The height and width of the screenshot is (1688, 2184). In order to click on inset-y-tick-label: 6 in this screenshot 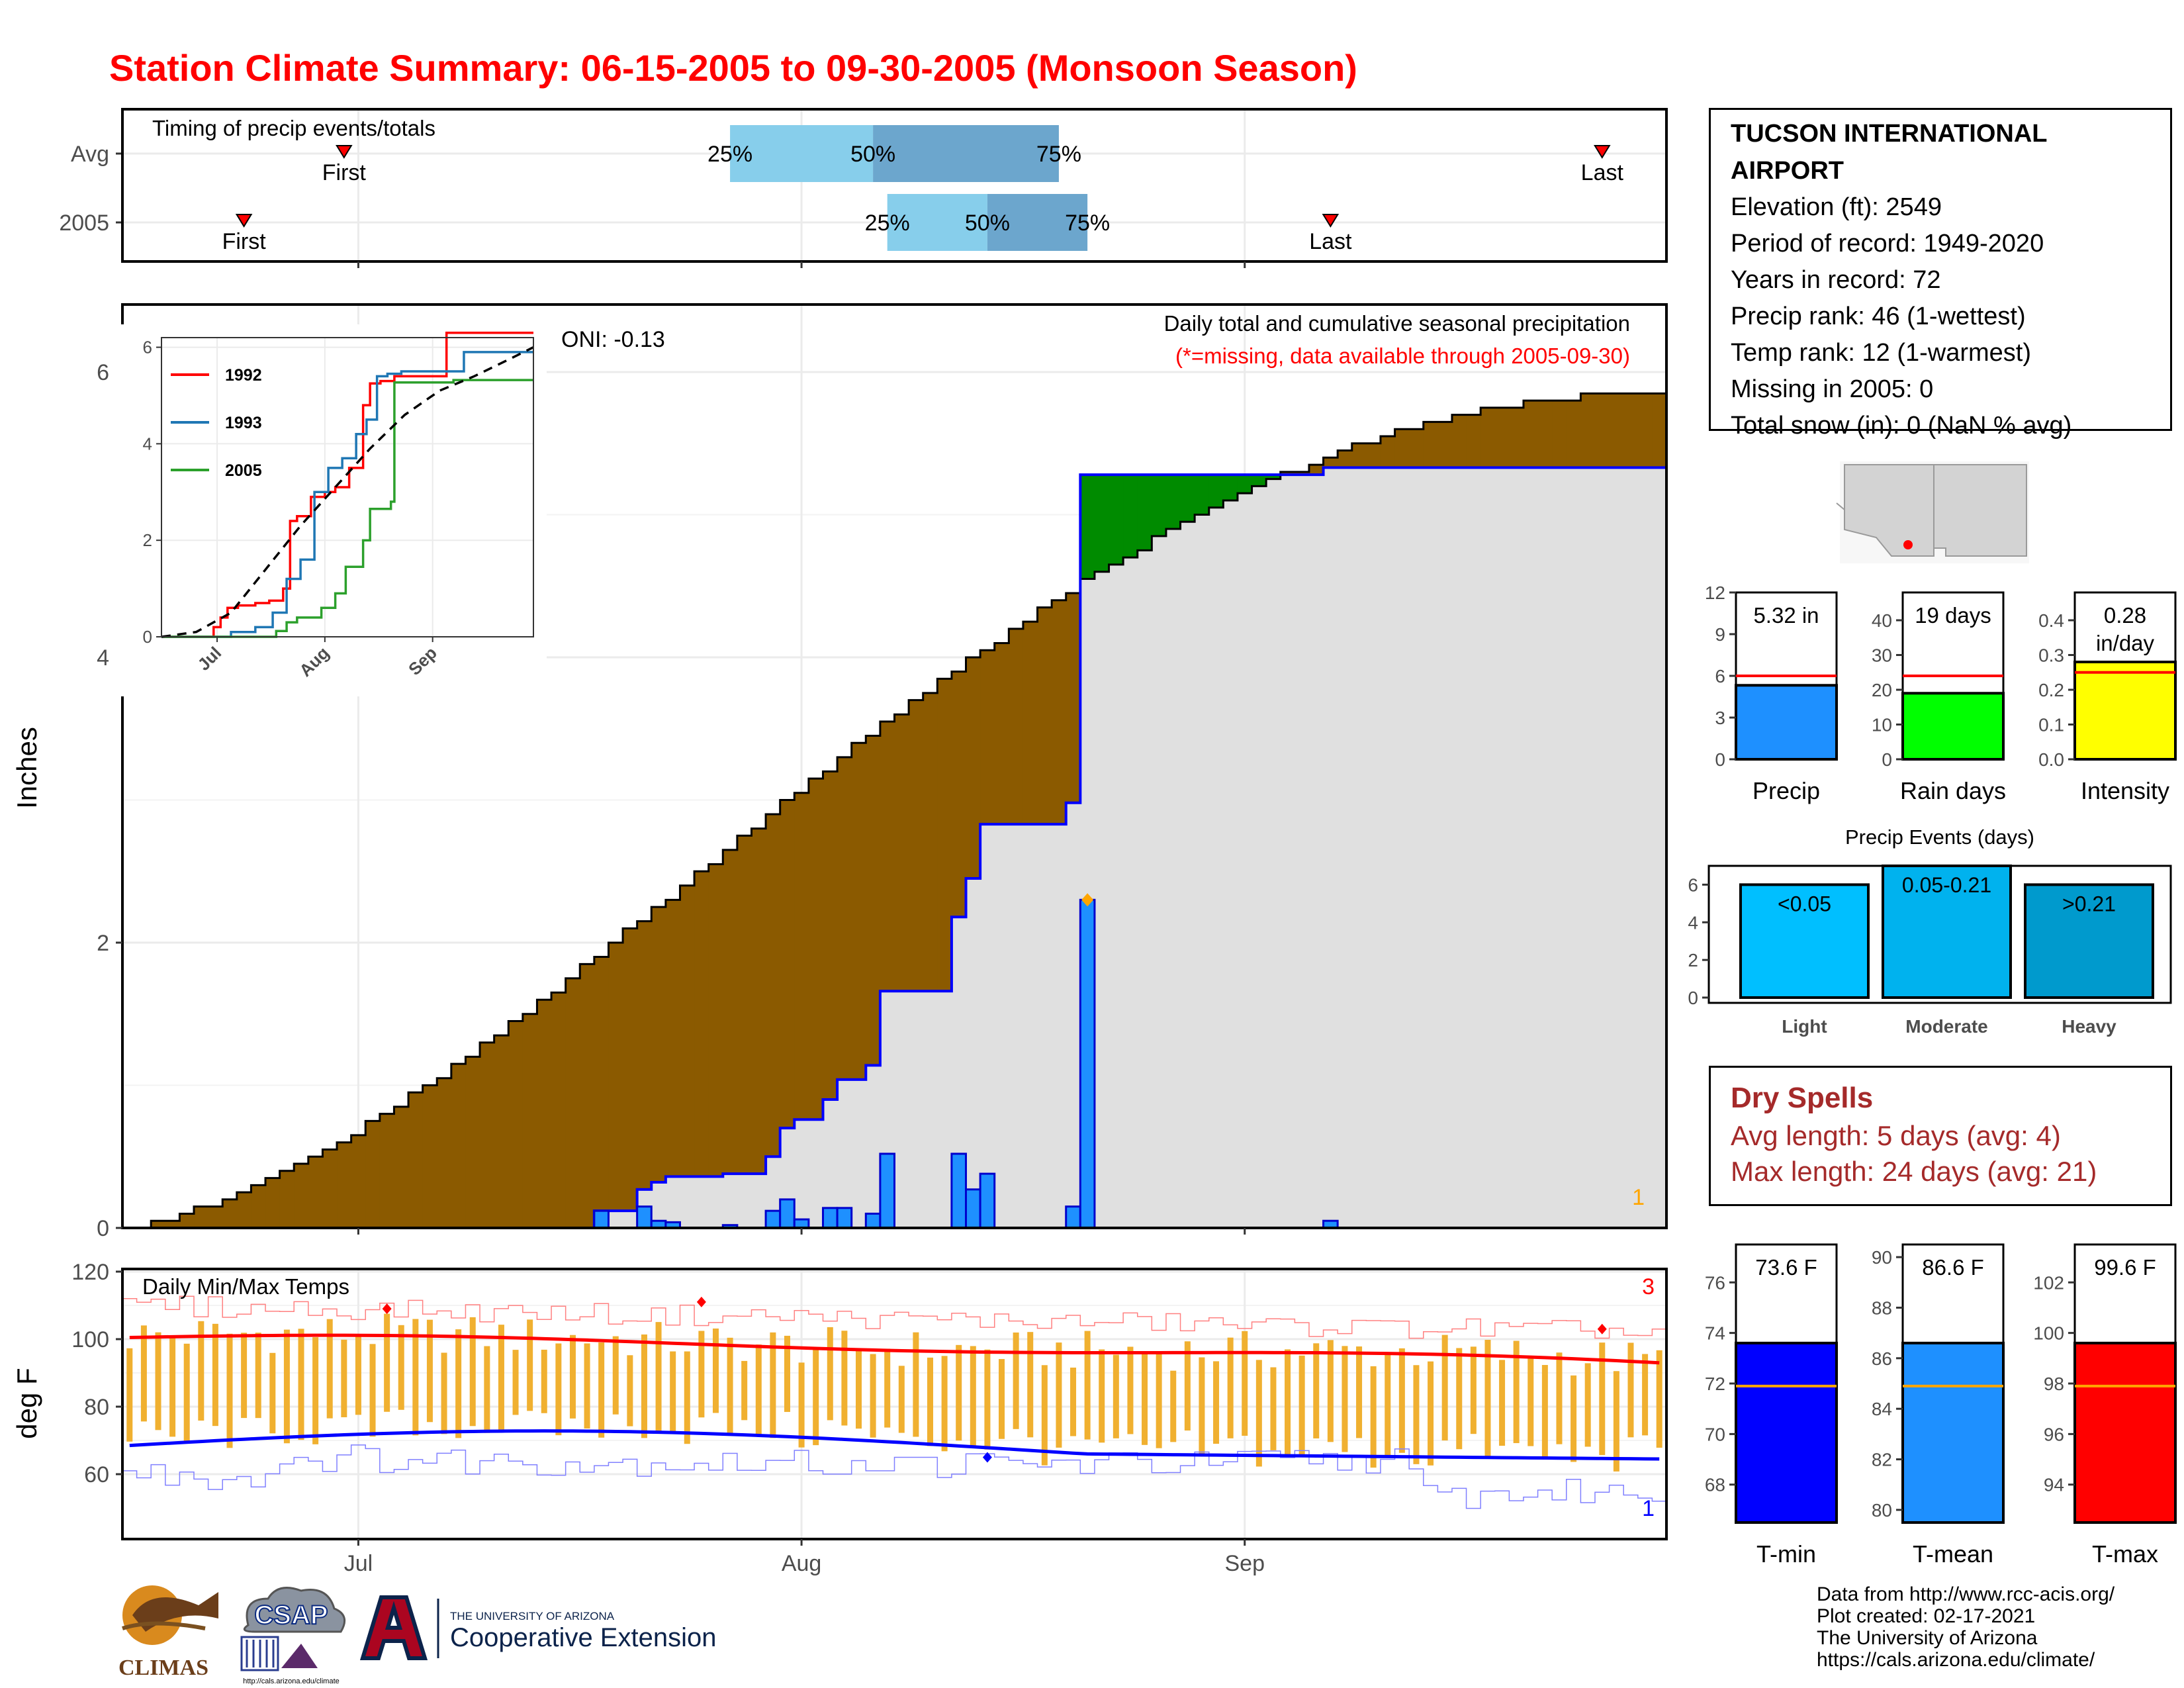, I will do `click(147, 347)`.